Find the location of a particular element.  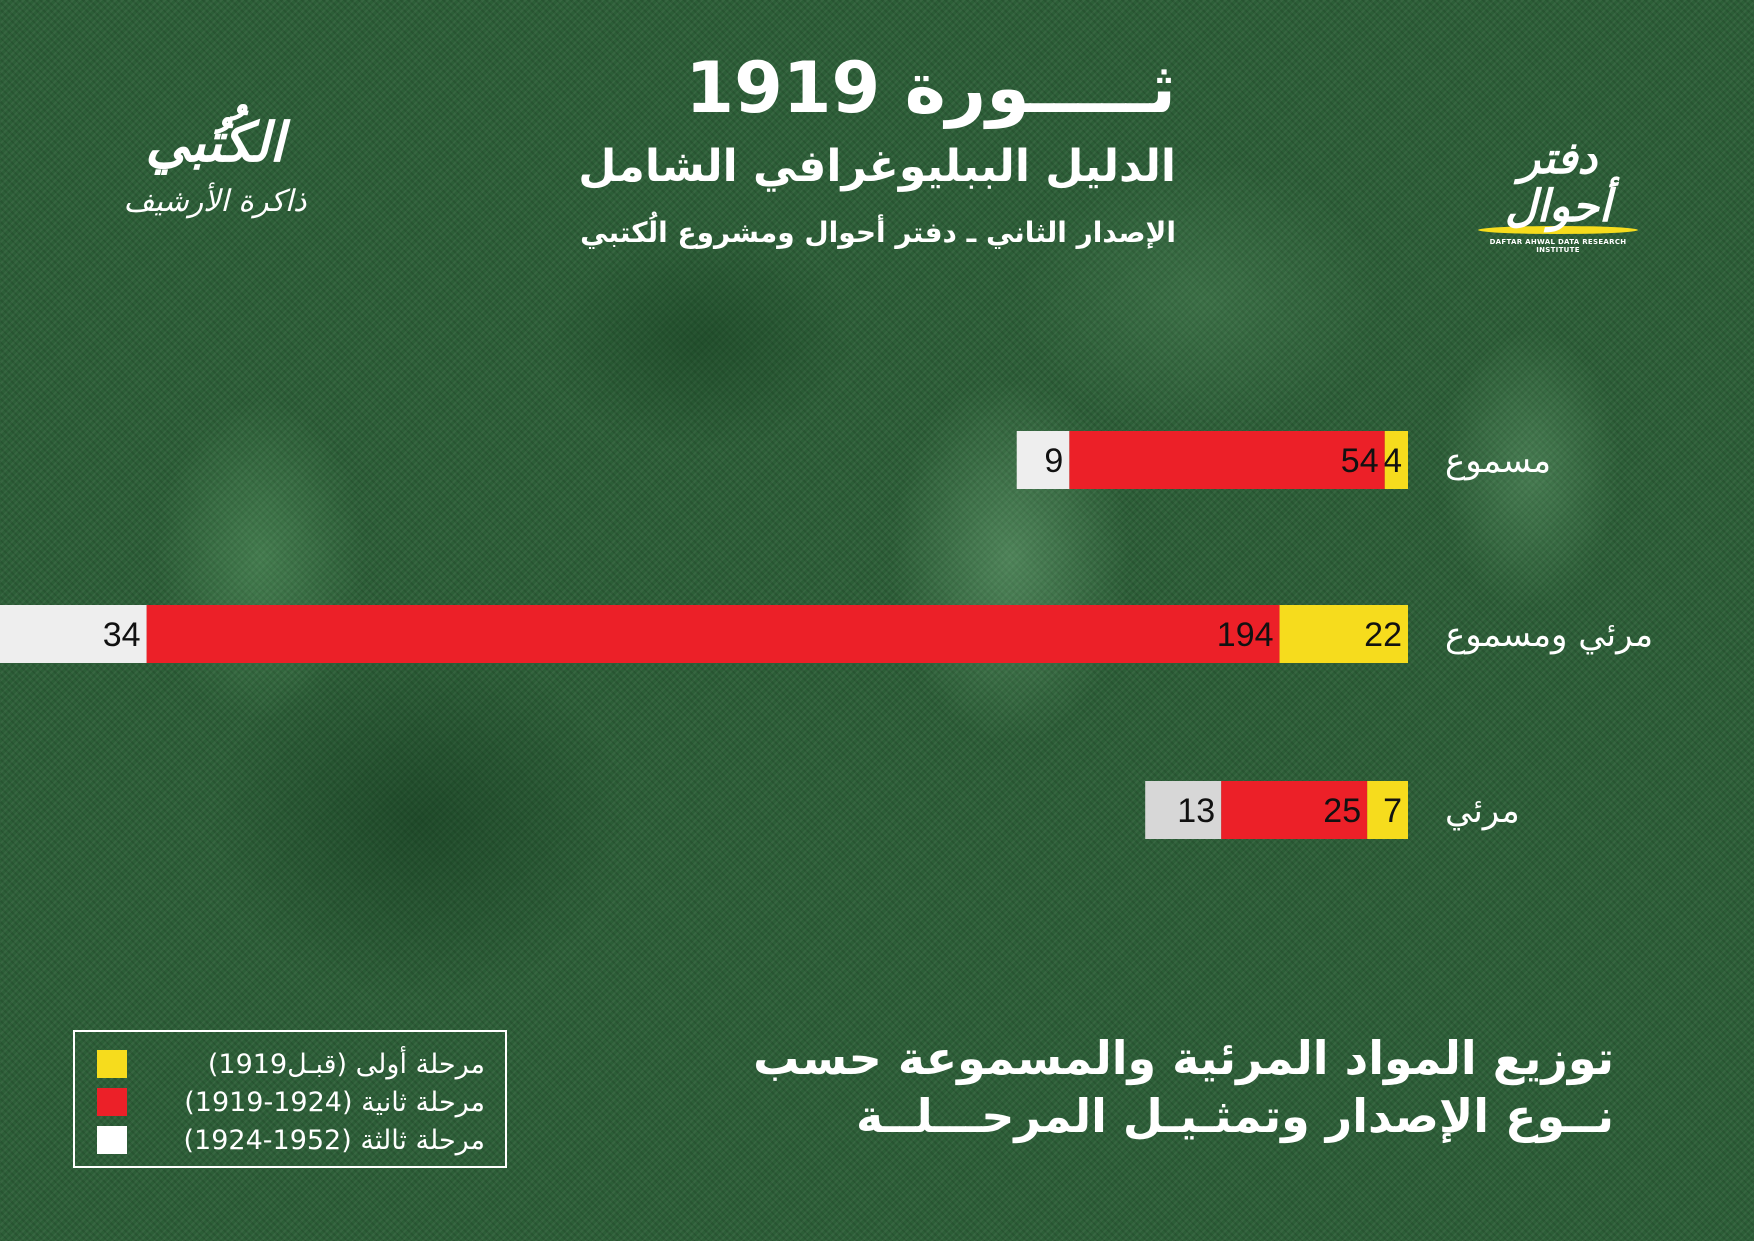

legend-swatch-stage3 is located at coordinates (112, 1140).